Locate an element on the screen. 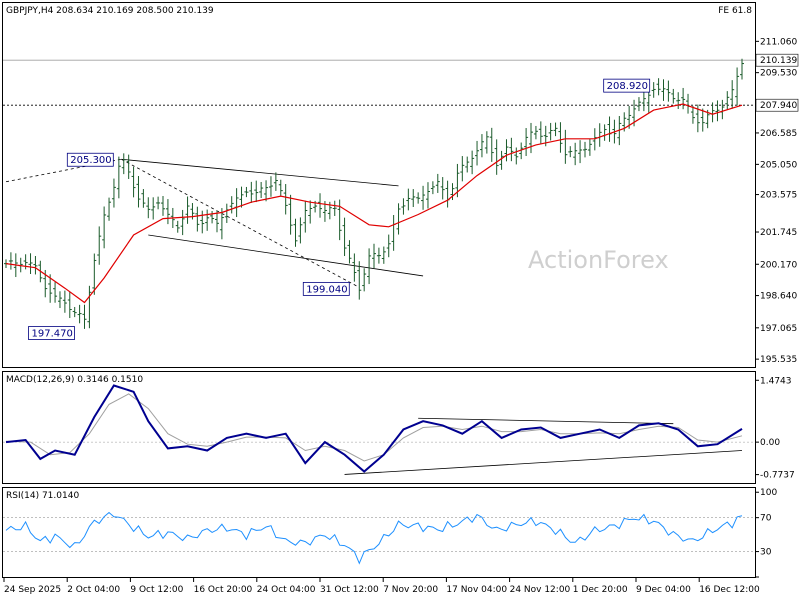 The height and width of the screenshot is (600, 800). x-tick-label: 9 Oct 12:00 is located at coordinates (156, 590).